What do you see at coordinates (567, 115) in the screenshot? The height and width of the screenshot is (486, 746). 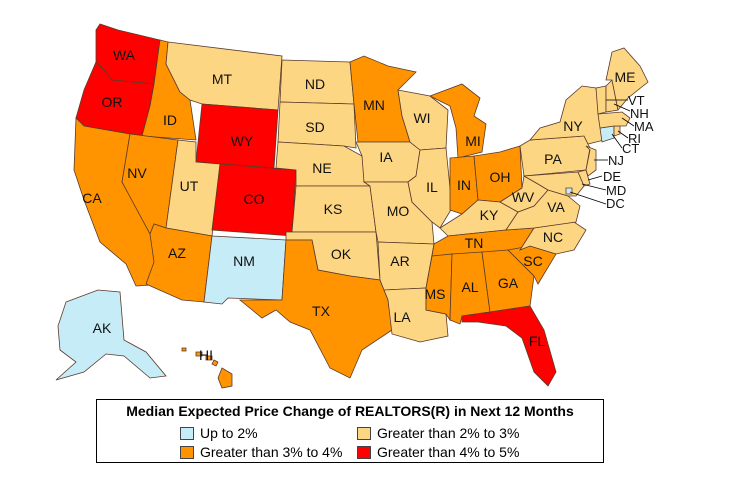 I see `state-NY` at bounding box center [567, 115].